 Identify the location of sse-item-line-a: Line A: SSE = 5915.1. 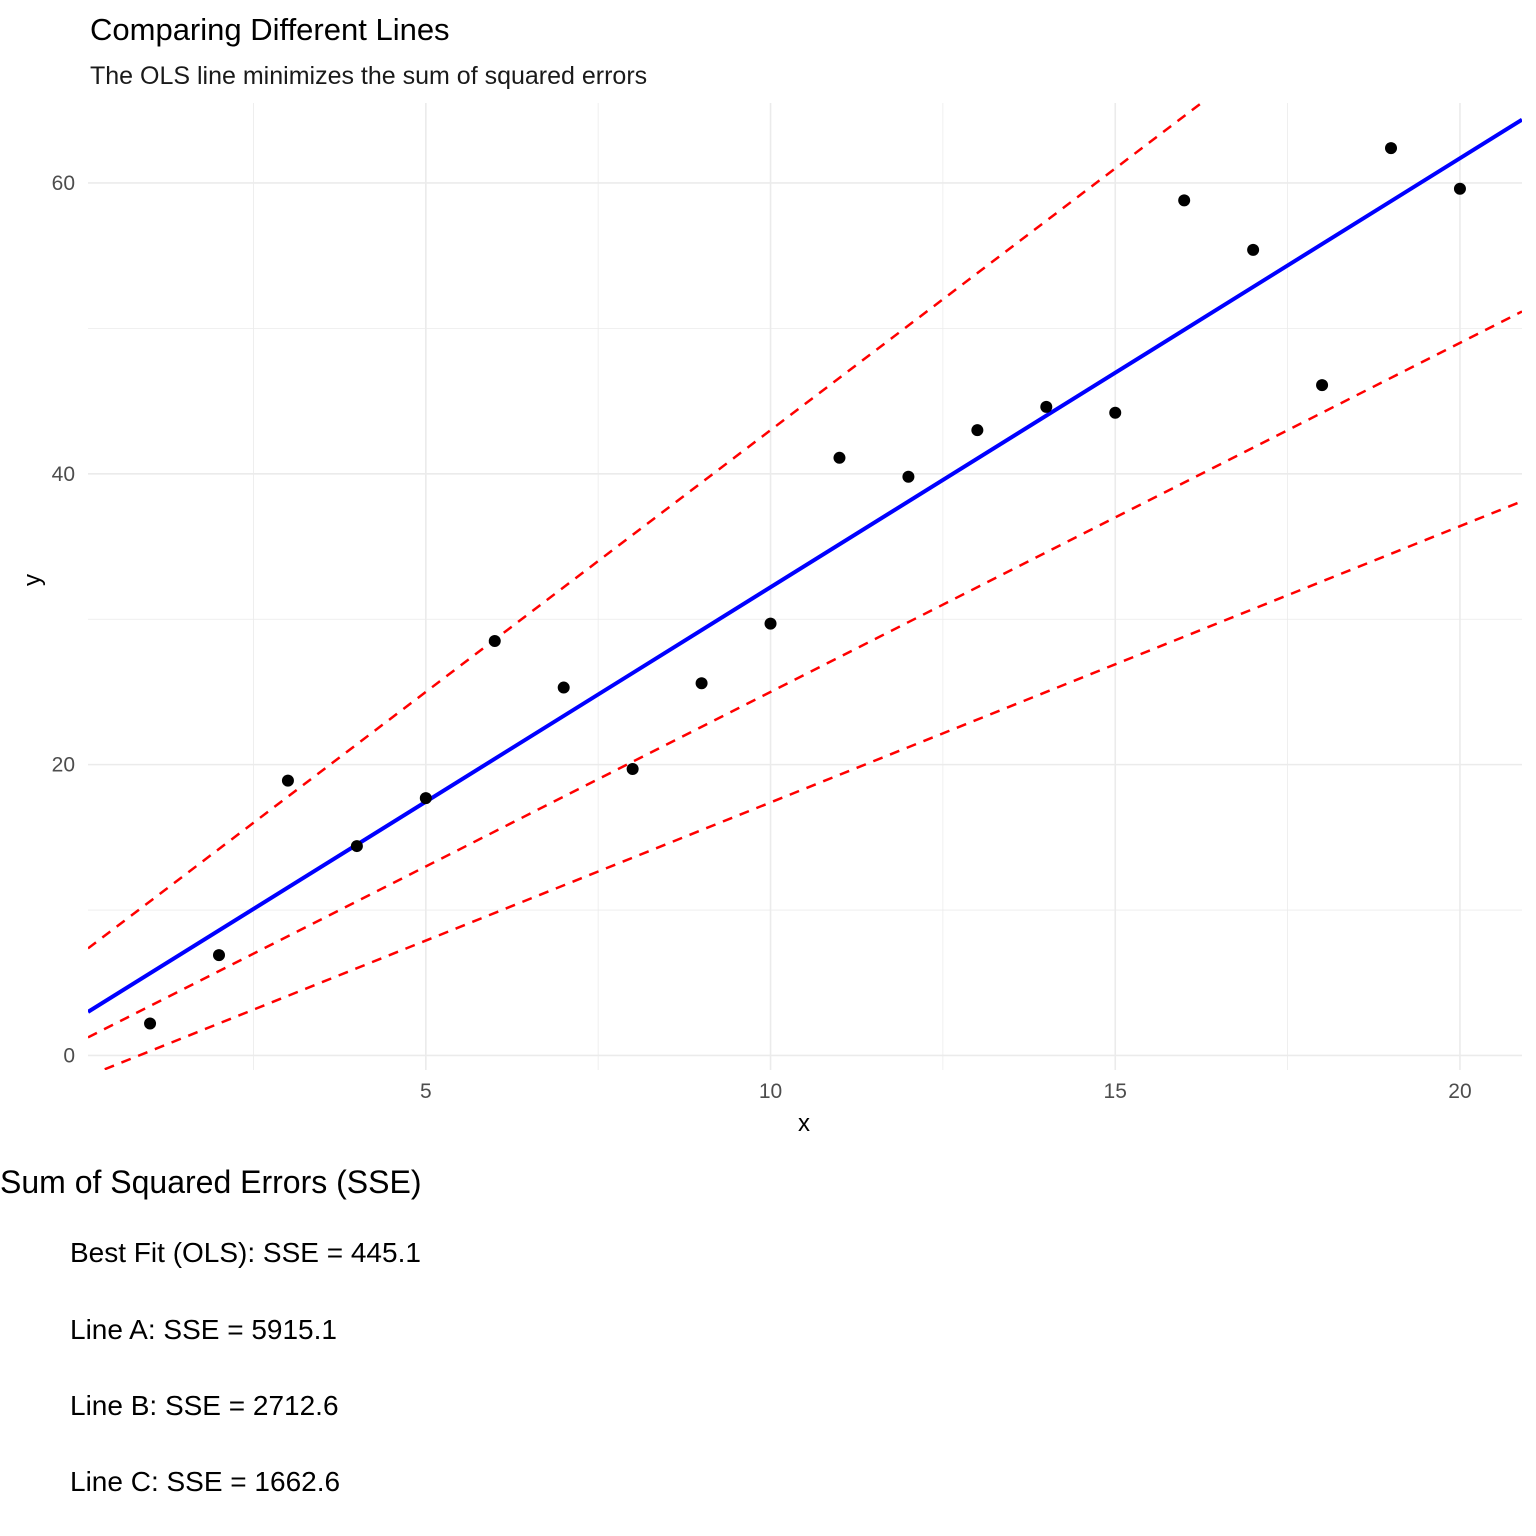
(203, 1329).